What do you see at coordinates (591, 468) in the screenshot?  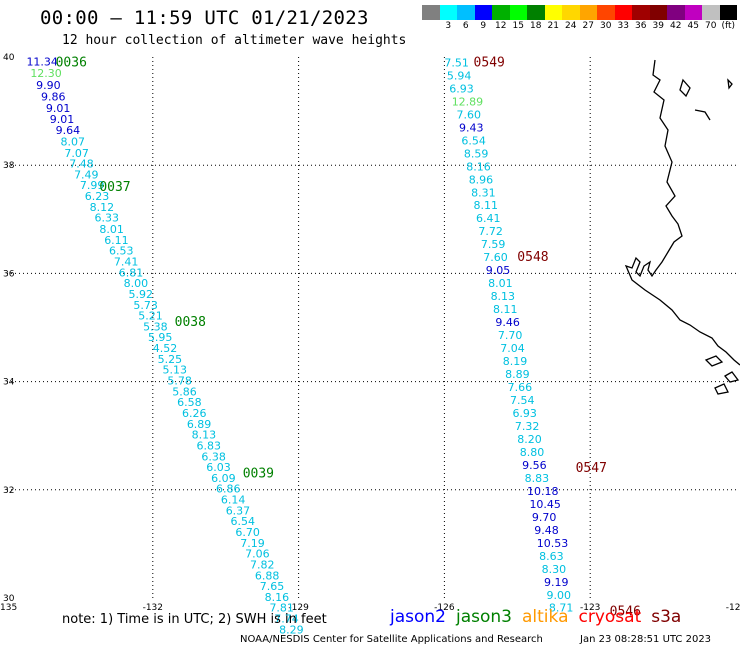 I see `pass-time-label: 0547` at bounding box center [591, 468].